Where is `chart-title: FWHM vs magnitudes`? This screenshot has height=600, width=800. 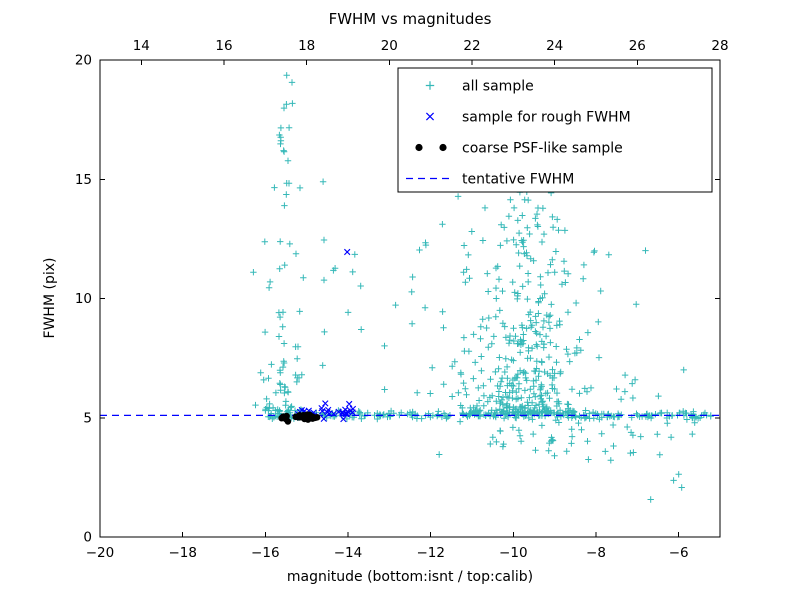 chart-title: FWHM vs magnitudes is located at coordinates (410, 19).